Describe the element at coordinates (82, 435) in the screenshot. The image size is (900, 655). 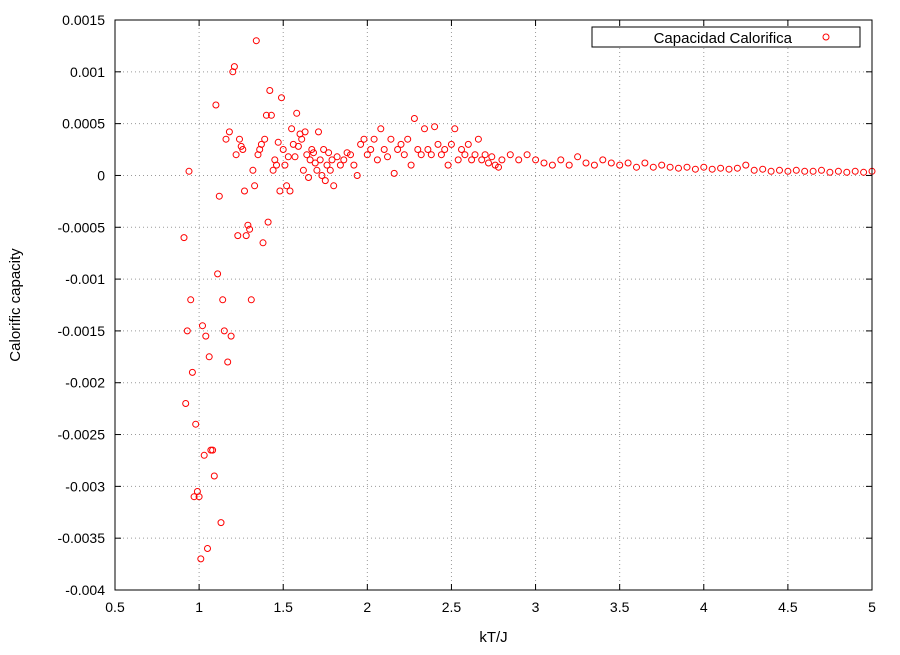
I see `y-tick-label: -0.0025` at that location.